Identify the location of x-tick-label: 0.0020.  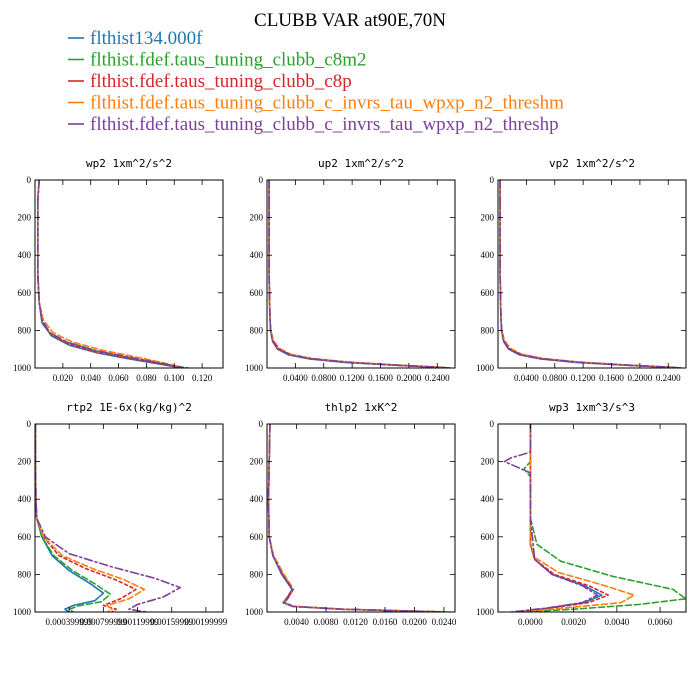
(573, 622).